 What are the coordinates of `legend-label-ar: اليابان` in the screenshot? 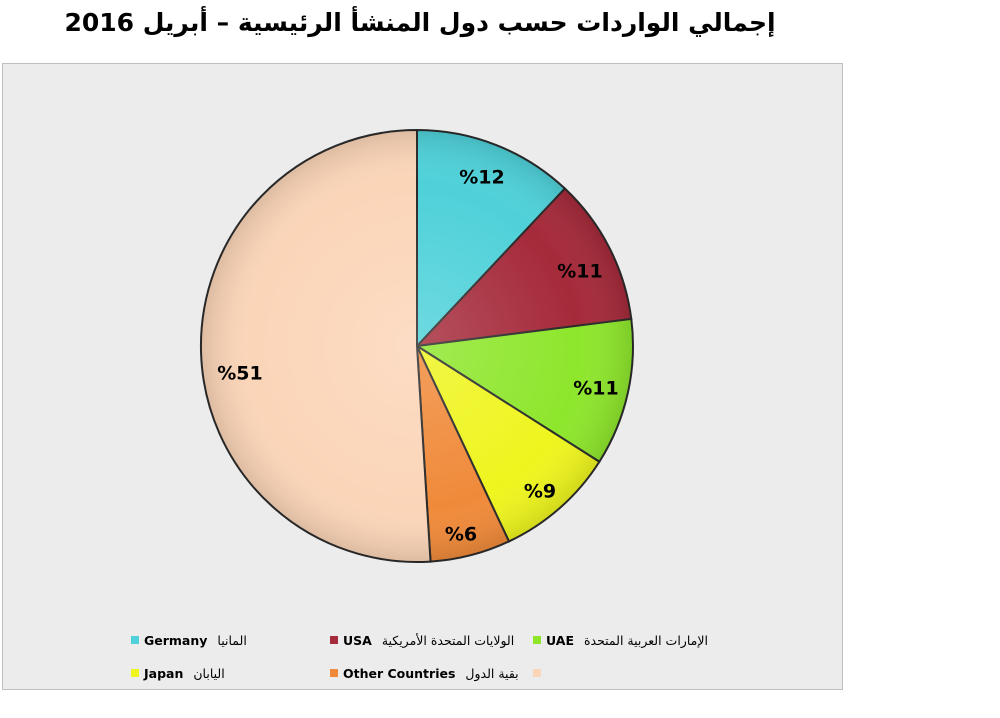 It's located at (209, 673).